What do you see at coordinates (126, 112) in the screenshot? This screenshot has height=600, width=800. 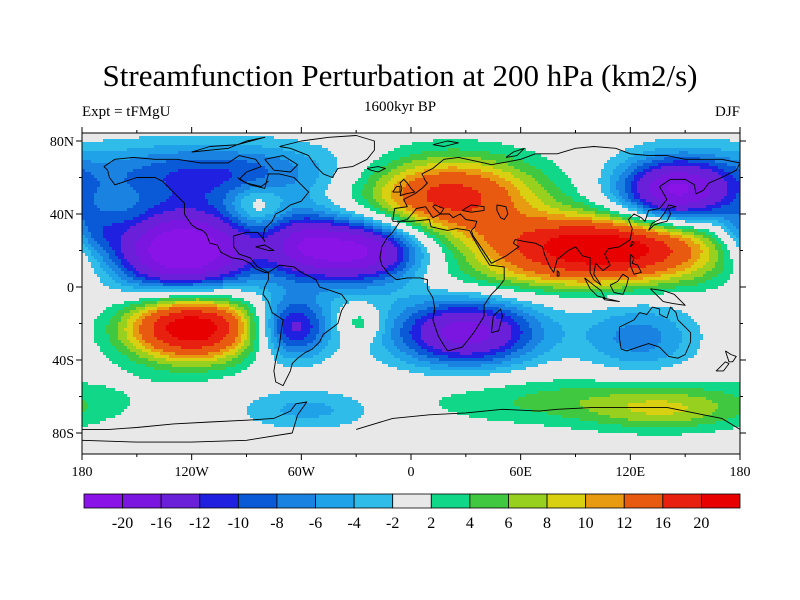 I see `experiment-label: Expt = tFMgU` at bounding box center [126, 112].